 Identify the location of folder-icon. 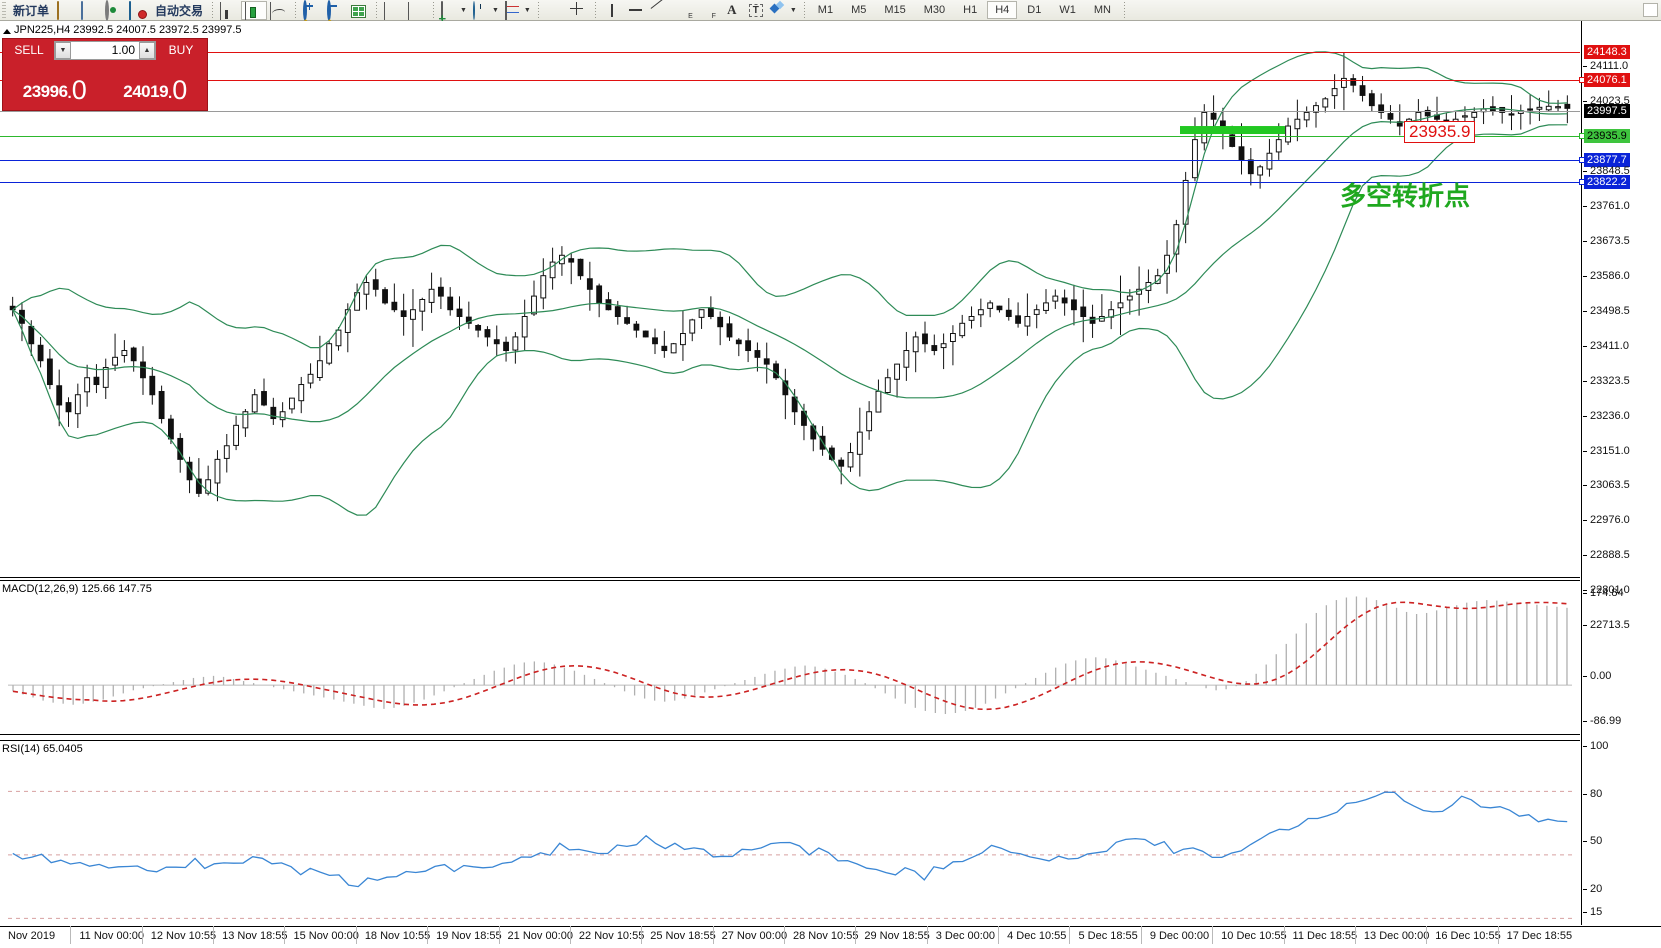
(66, 10).